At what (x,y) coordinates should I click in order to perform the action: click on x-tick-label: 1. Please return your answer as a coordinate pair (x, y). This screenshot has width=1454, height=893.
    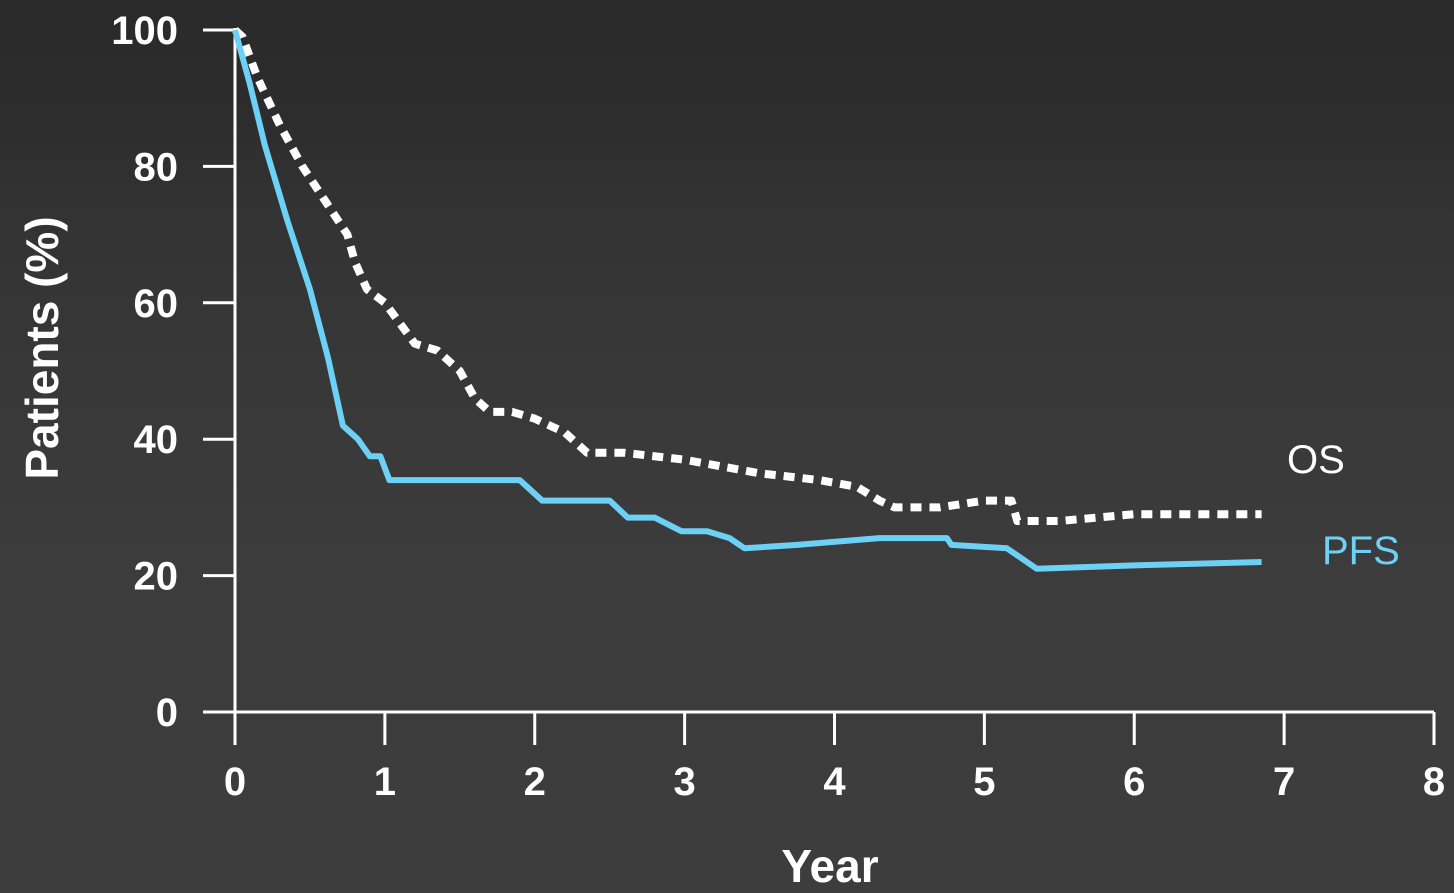
    Looking at the image, I should click on (385, 782).